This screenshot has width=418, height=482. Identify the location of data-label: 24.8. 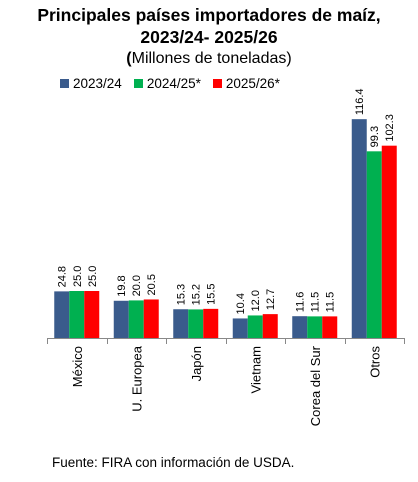
(63, 276).